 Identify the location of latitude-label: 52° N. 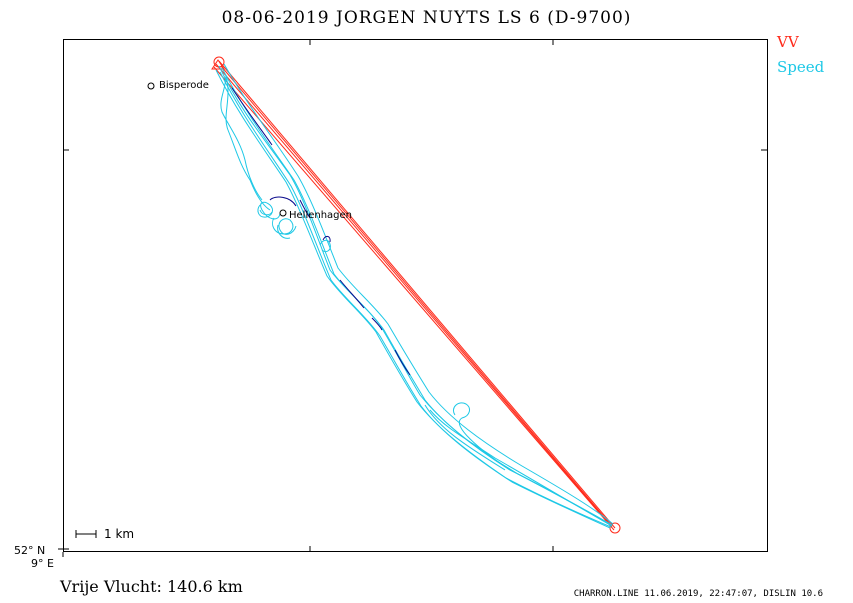
(30, 550).